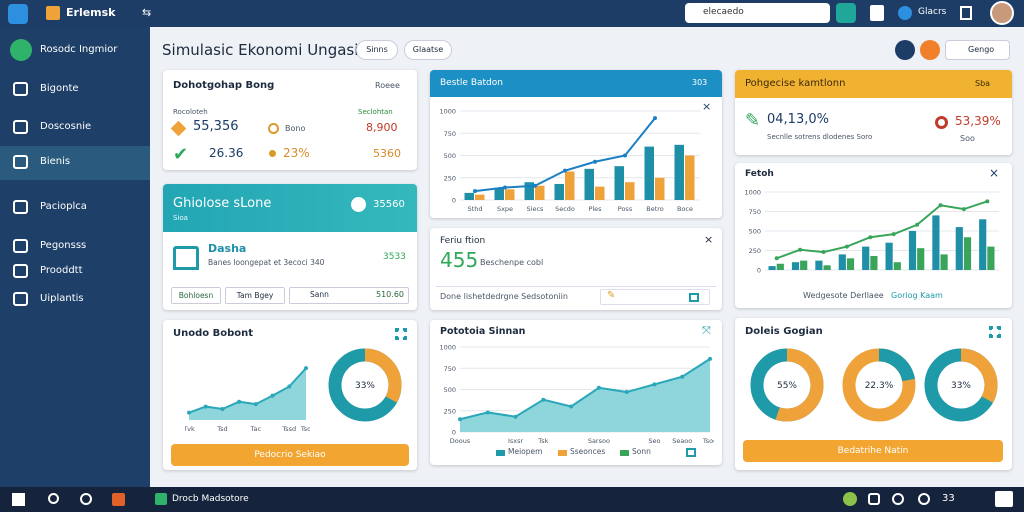 This screenshot has height=512, width=1024. What do you see at coordinates (61, 270) in the screenshot?
I see `nav-item: Prooddtt` at bounding box center [61, 270].